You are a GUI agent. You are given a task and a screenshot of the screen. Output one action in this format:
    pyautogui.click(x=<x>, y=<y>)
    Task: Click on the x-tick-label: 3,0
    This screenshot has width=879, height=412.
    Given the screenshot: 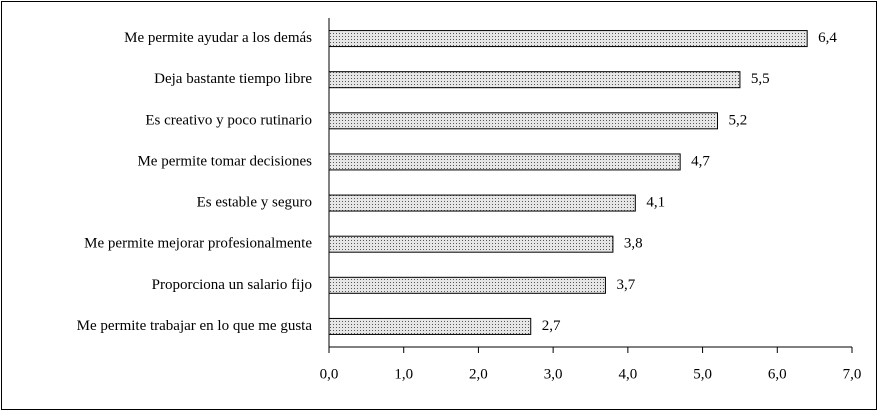 What is the action you would take?
    pyautogui.click(x=553, y=374)
    